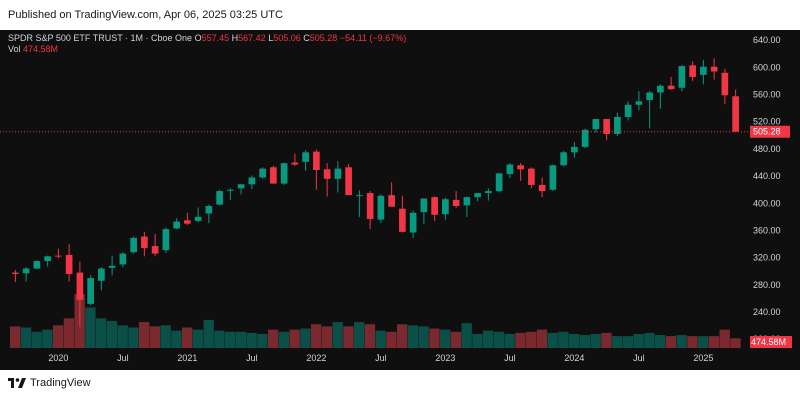 The image size is (800, 400). Describe the element at coordinates (767, 230) in the screenshot. I see `y-tick-label: 360.00` at that location.